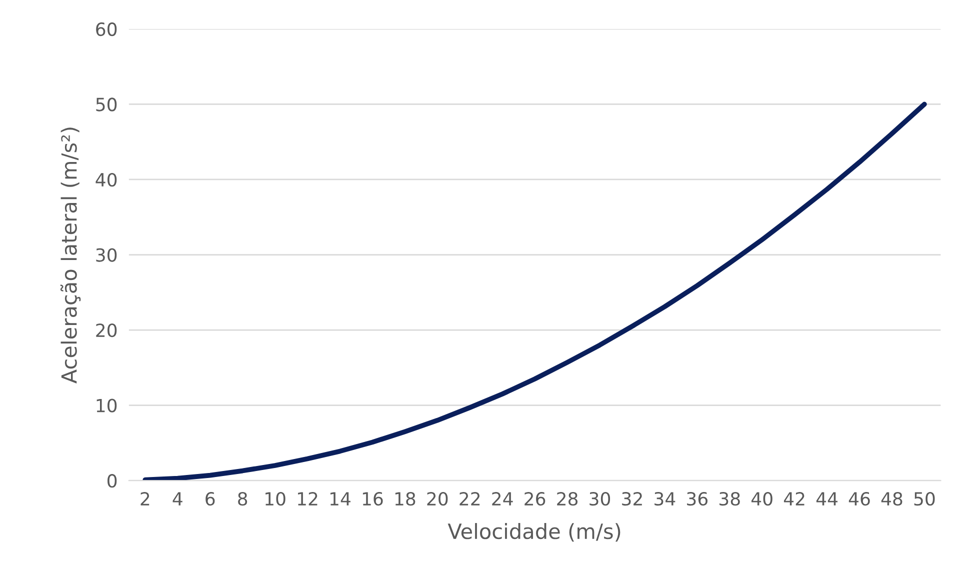 The image size is (955, 579). What do you see at coordinates (372, 499) in the screenshot?
I see `x-tick-label: 16` at bounding box center [372, 499].